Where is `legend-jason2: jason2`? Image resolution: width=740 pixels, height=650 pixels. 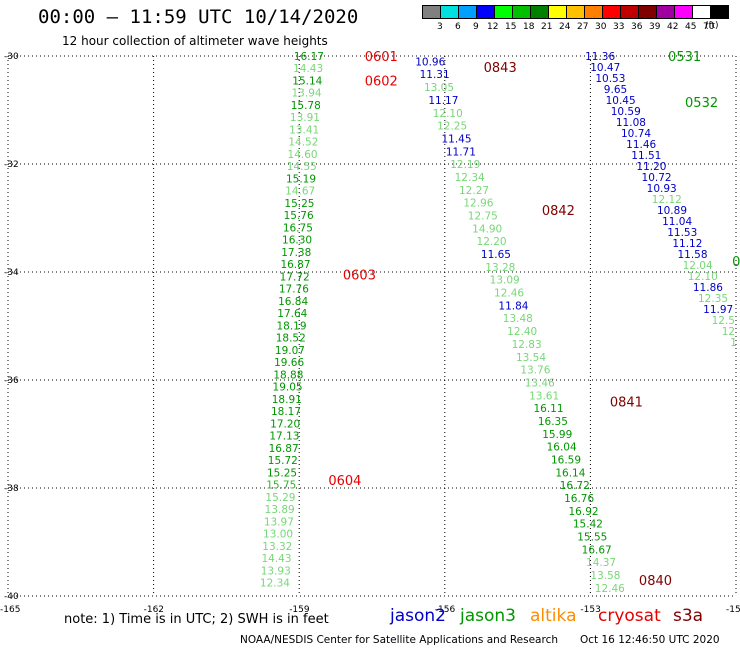 legend-jason2: jason2 is located at coordinates (418, 616).